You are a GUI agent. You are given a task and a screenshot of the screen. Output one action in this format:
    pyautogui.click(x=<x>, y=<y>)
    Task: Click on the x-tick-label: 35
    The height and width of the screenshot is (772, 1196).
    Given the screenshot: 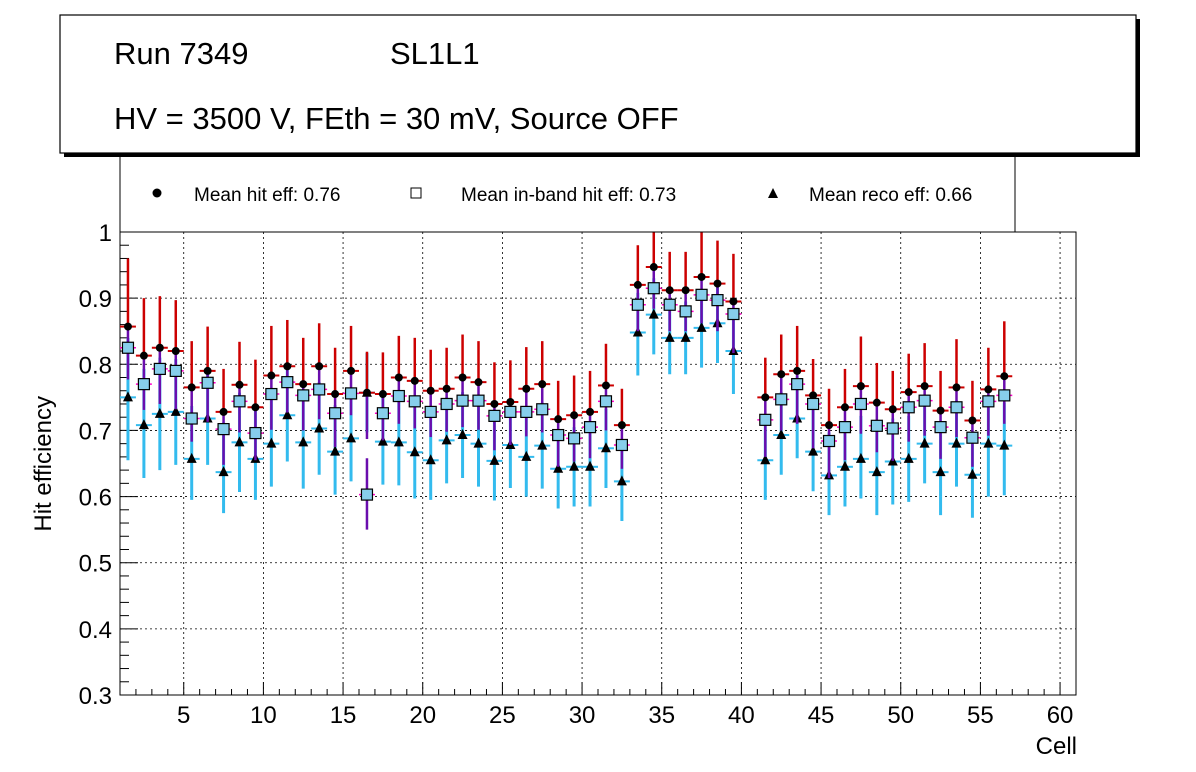 What is the action you would take?
    pyautogui.click(x=661, y=715)
    